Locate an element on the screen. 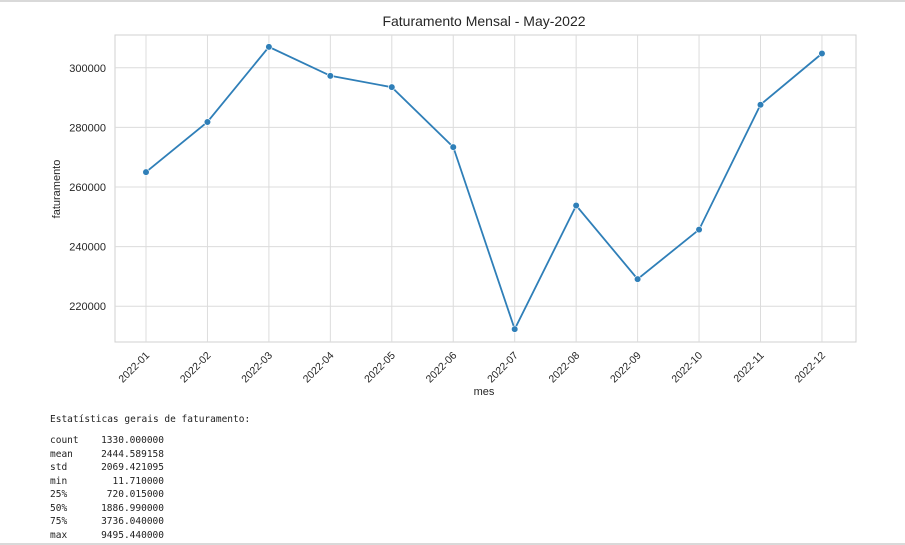  stats-row: 75% 3736.040000 is located at coordinates (150, 522).